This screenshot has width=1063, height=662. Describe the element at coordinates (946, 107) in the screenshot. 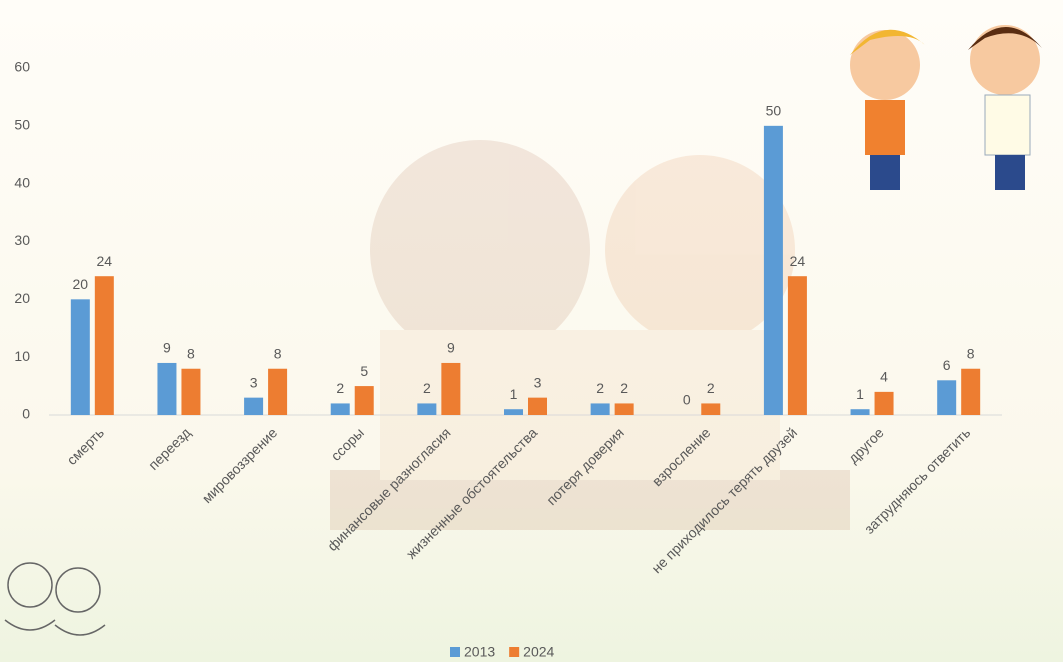

I see `kids-illustration` at that location.